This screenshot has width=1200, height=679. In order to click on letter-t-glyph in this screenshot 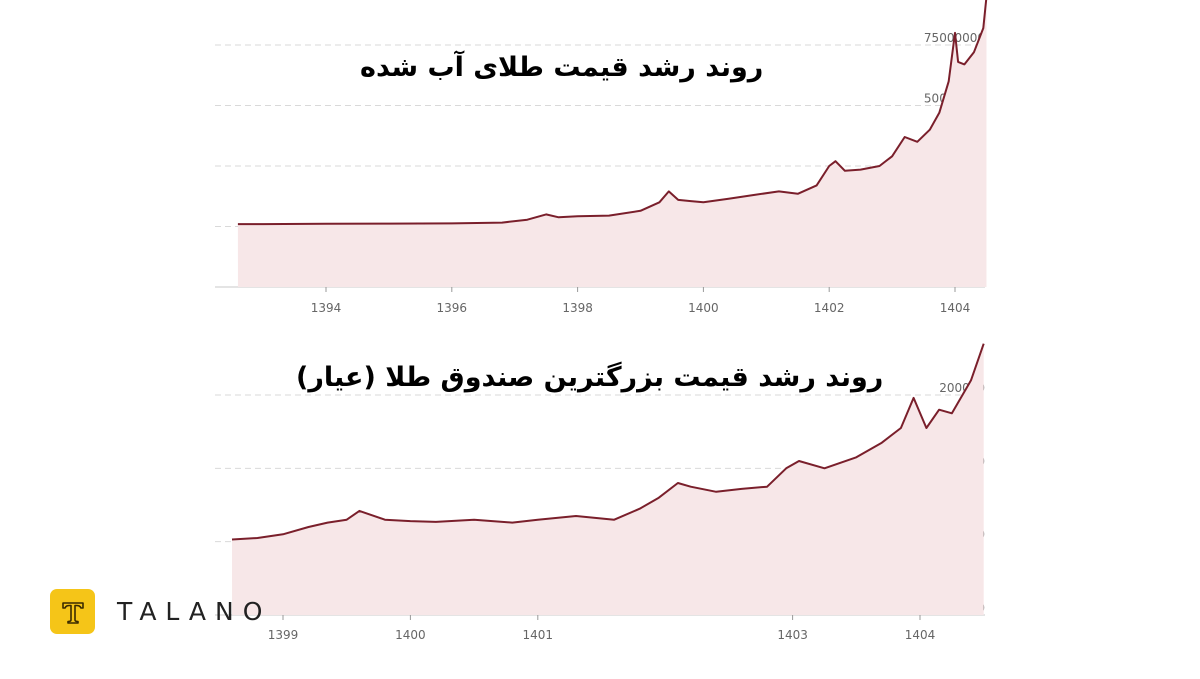, I will do `click(72, 612)`.